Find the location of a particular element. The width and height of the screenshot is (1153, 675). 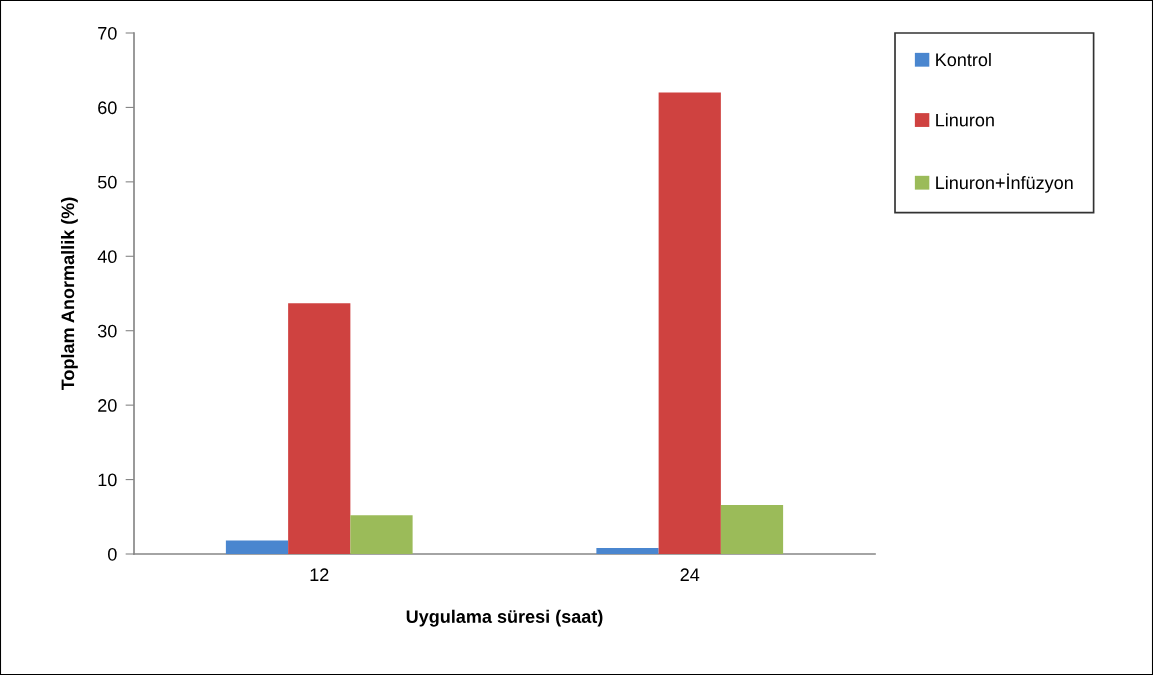

x-axis-title: Uygulama süresi (saat) is located at coordinates (504, 618).